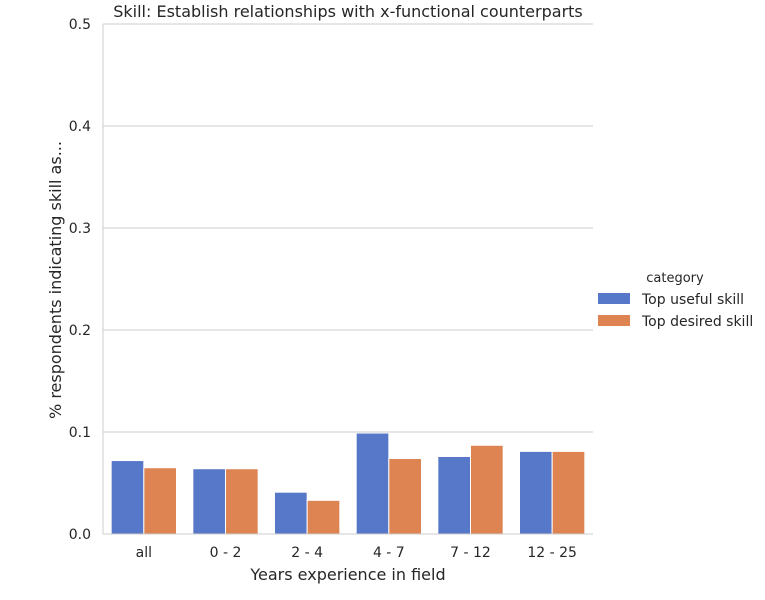 The height and width of the screenshot is (600, 765). I want to click on y-tick-label: 0.4, so click(80, 127).